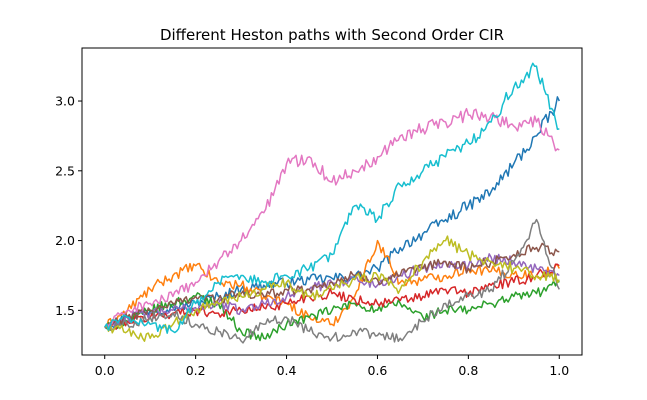  Describe the element at coordinates (105, 370) in the screenshot. I see `x-tick-label: 0.0` at that location.